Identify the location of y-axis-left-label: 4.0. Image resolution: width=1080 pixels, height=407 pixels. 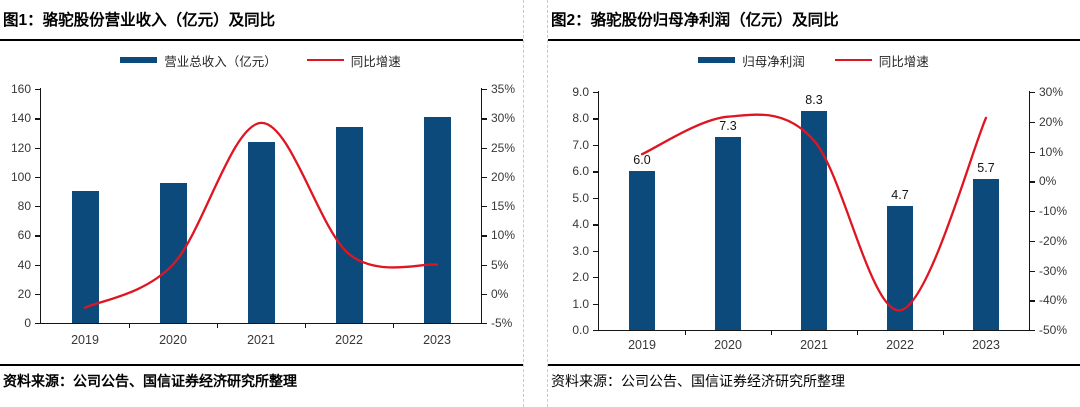
(580, 224).